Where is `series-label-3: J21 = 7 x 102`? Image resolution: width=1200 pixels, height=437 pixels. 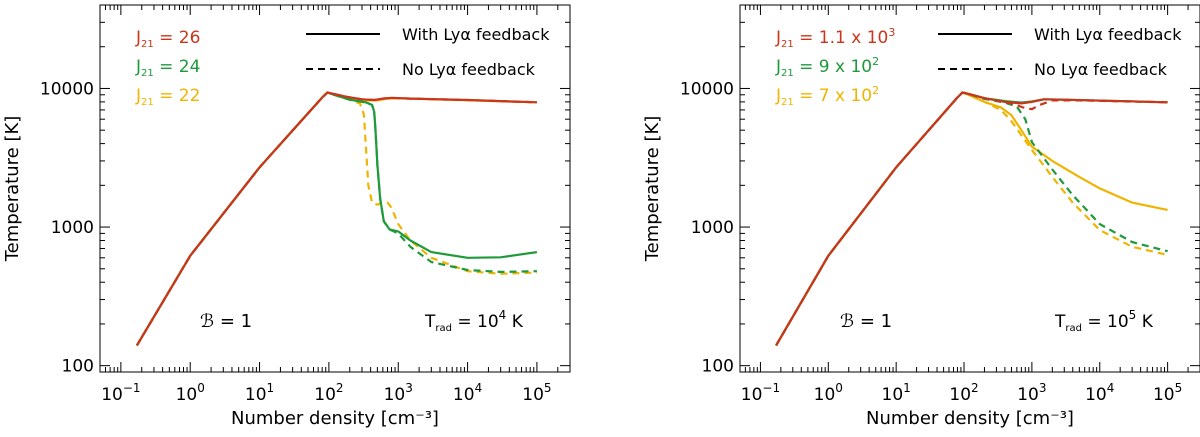
series-label-3: J21 = 7 x 102 is located at coordinates (827, 96).